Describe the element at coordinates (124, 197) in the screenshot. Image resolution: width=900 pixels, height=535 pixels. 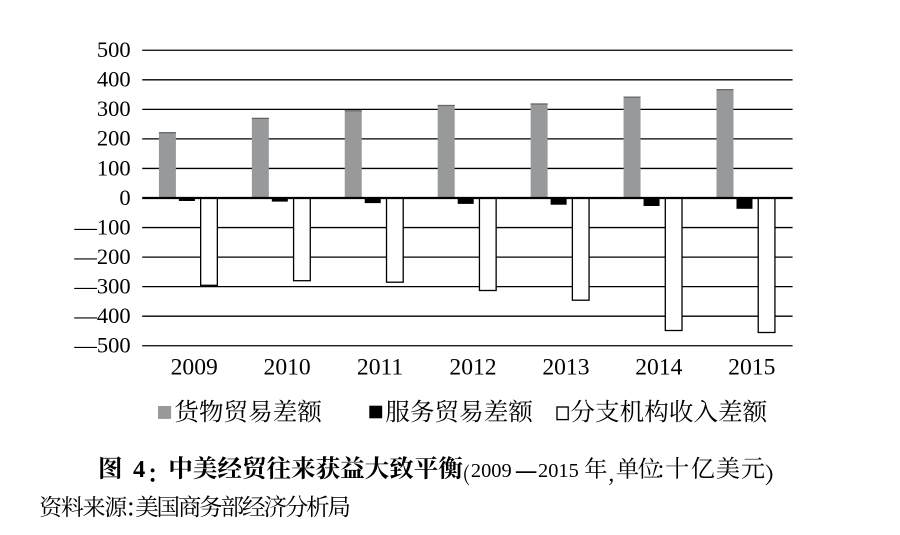
I see `svg-text: 0` at that location.